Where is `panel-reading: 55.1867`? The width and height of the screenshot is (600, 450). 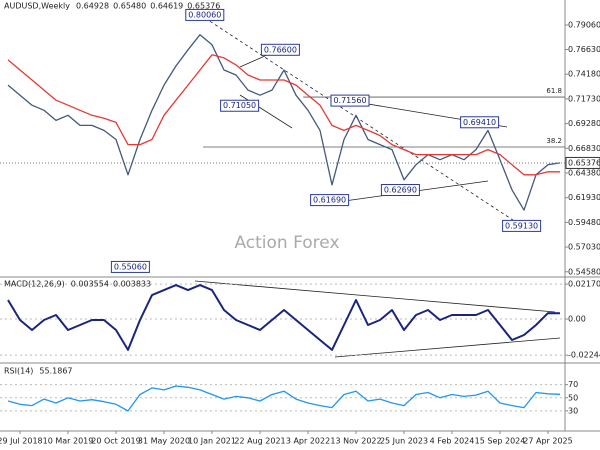
panel-reading: 55.1867 is located at coordinates (55, 371).